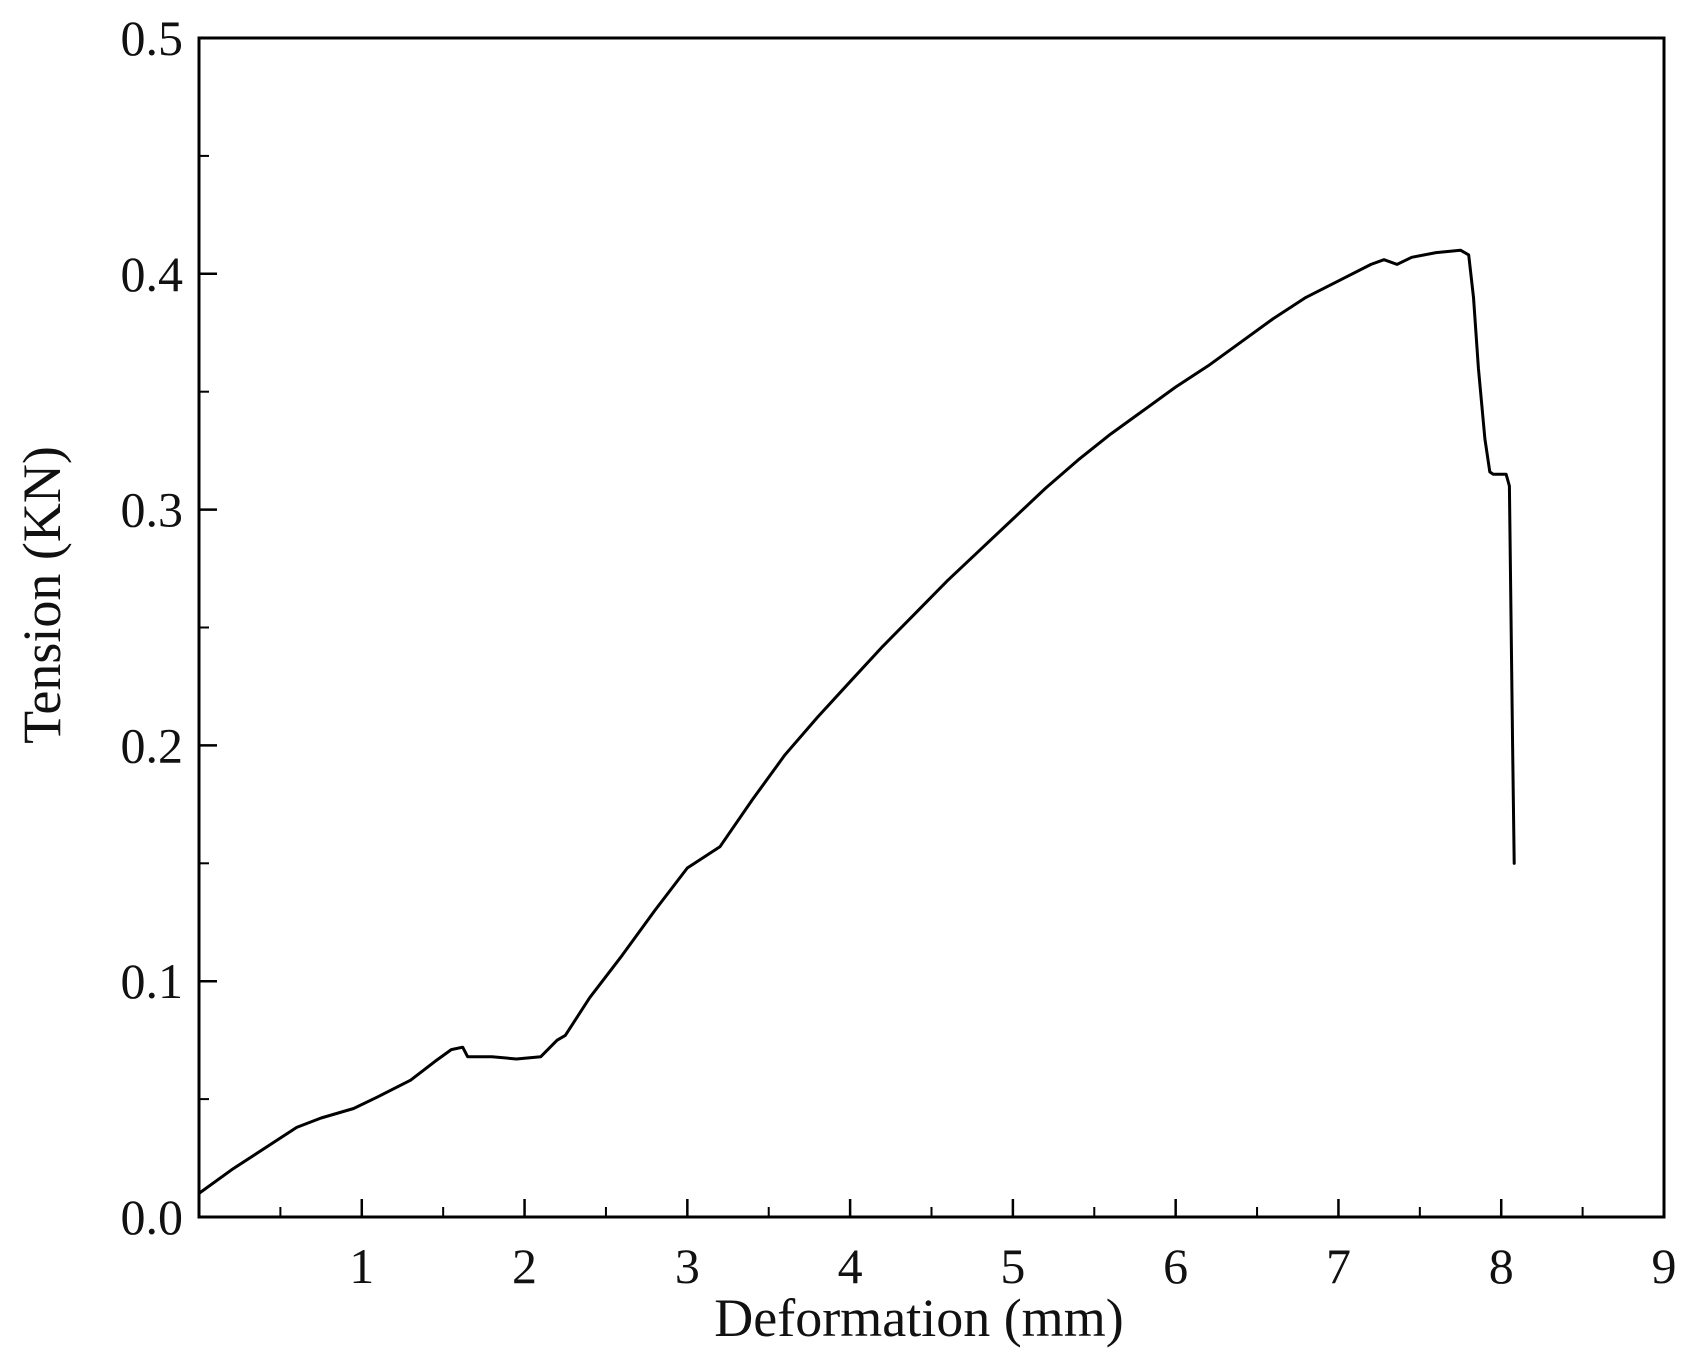 The image size is (1688, 1355). Describe the element at coordinates (152, 981) in the screenshot. I see `y-tick-label: 0.1` at that location.